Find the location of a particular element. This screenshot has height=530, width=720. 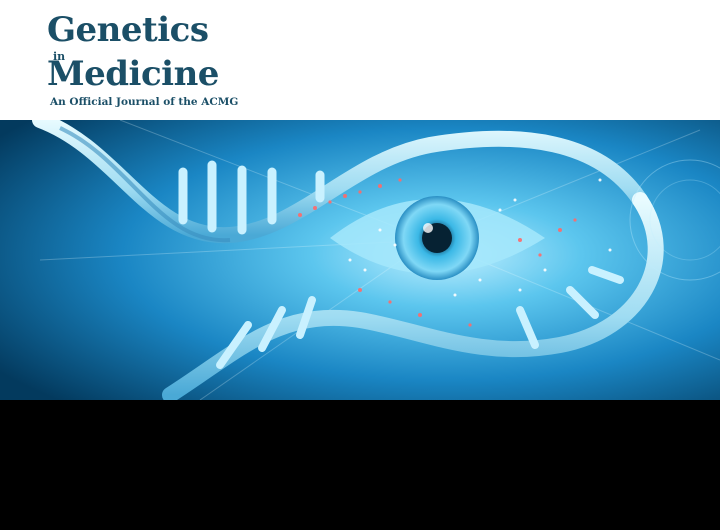

logo-tagline: An Official Journal of the ACMG is located at coordinates (144, 102).